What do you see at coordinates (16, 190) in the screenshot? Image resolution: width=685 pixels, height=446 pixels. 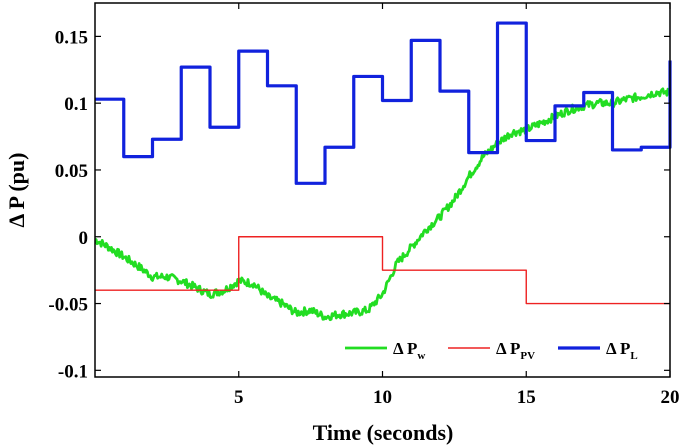 I see `y-axis-title: Δ P (pu)` at bounding box center [16, 190].